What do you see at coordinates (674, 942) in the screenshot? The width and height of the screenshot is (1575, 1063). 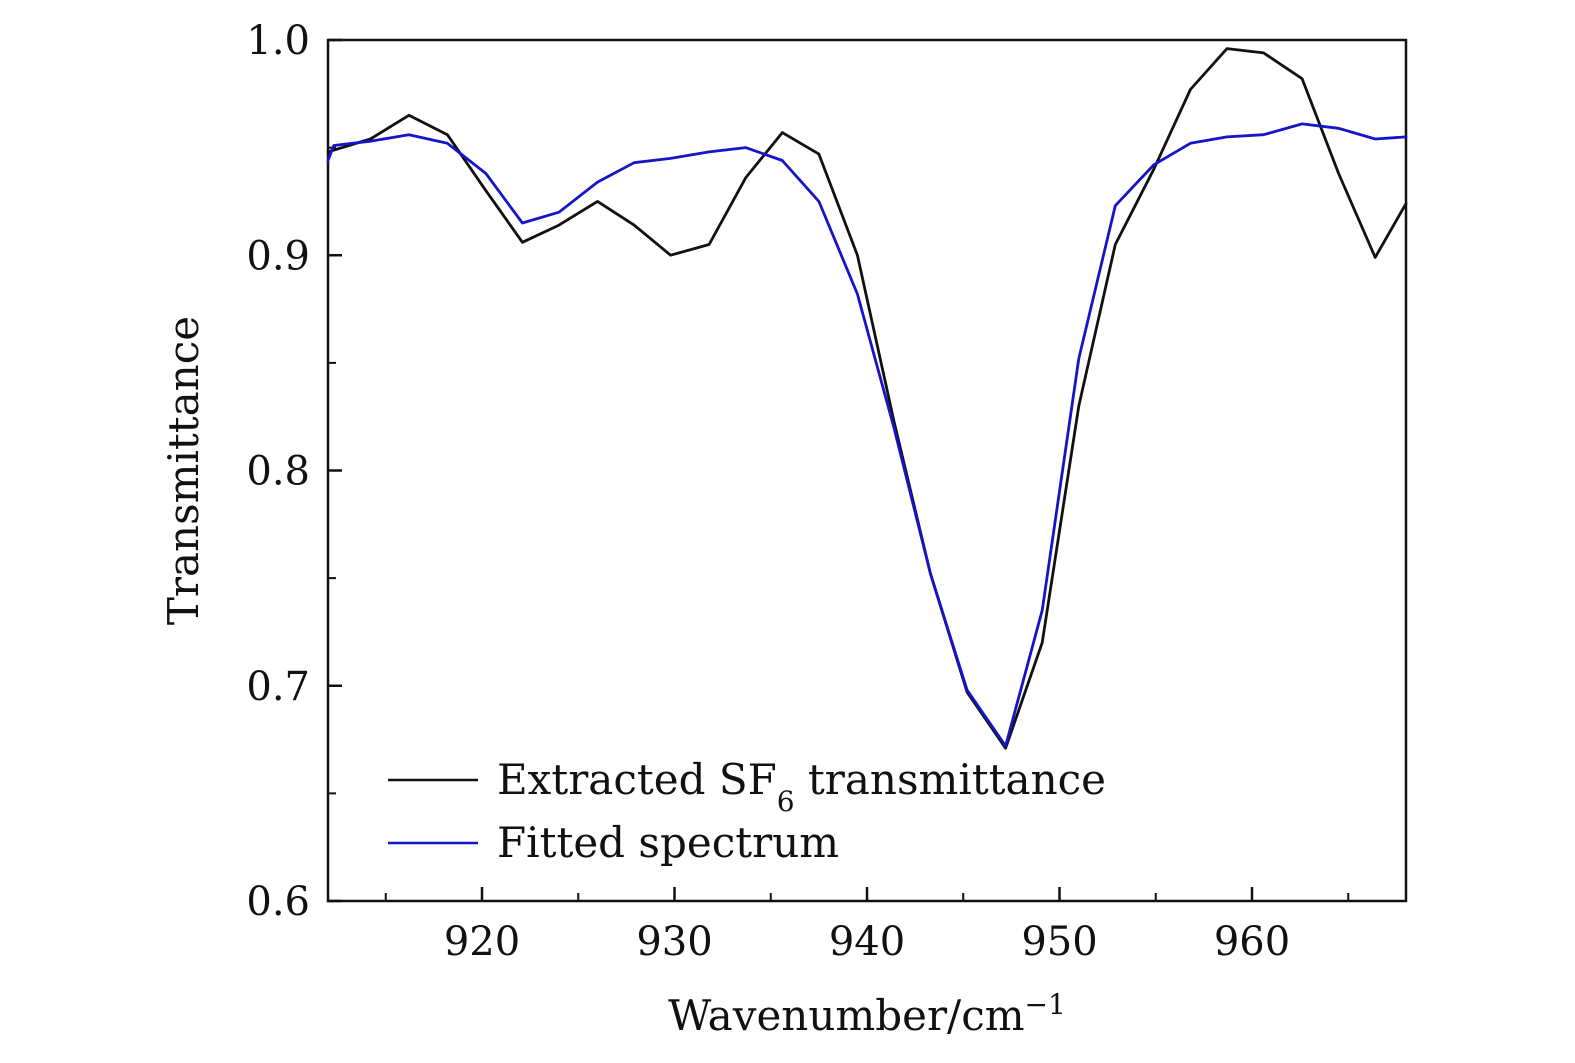 I see `x-tick-label-930: 930` at bounding box center [674, 942].